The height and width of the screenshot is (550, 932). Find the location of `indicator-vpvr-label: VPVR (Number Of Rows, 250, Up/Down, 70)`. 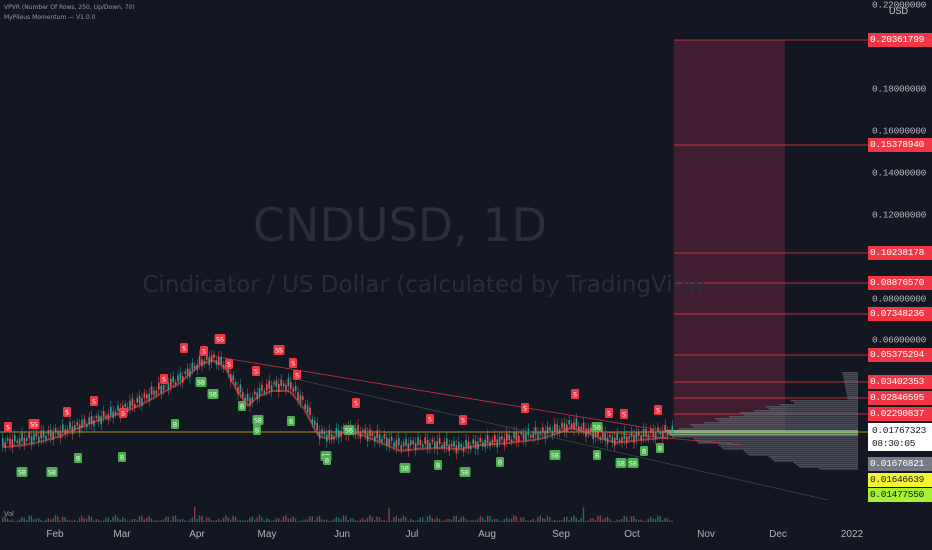

indicator-vpvr-label: VPVR (Number Of Rows, 250, Up/Down, 70) is located at coordinates (69, 7).